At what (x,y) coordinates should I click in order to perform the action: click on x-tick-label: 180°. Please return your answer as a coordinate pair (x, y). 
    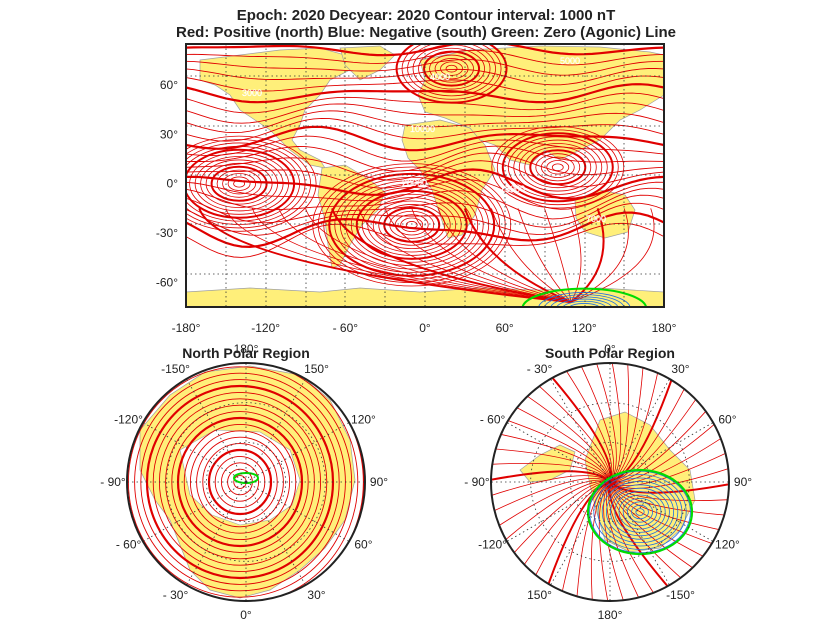
    Looking at the image, I should click on (664, 328).